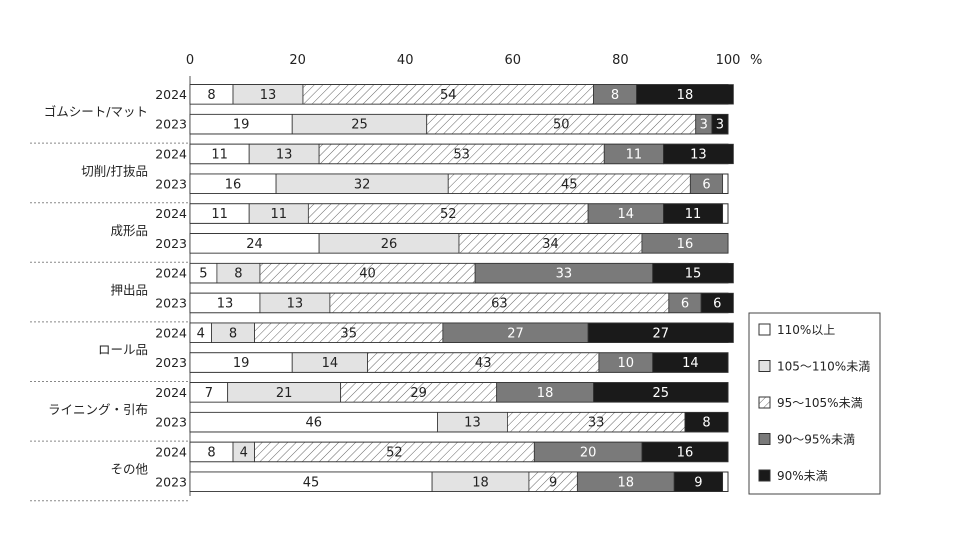 Image resolution: width=970 pixels, height=537 pixels. What do you see at coordinates (297, 60) in the screenshot?
I see `x-tick-label: 20` at bounding box center [297, 60].